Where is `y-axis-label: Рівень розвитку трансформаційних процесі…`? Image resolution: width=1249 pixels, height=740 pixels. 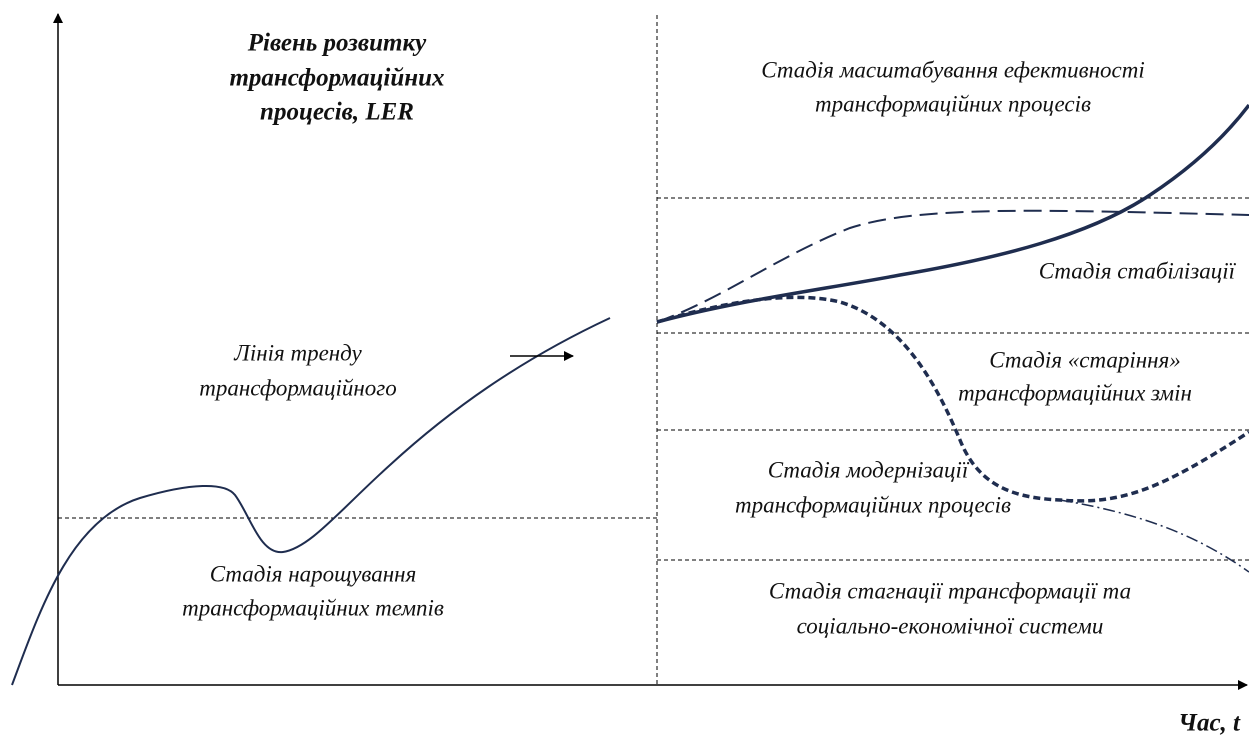 y-axis-label: Рівень розвитку трансформаційних процесі… is located at coordinates (336, 78).